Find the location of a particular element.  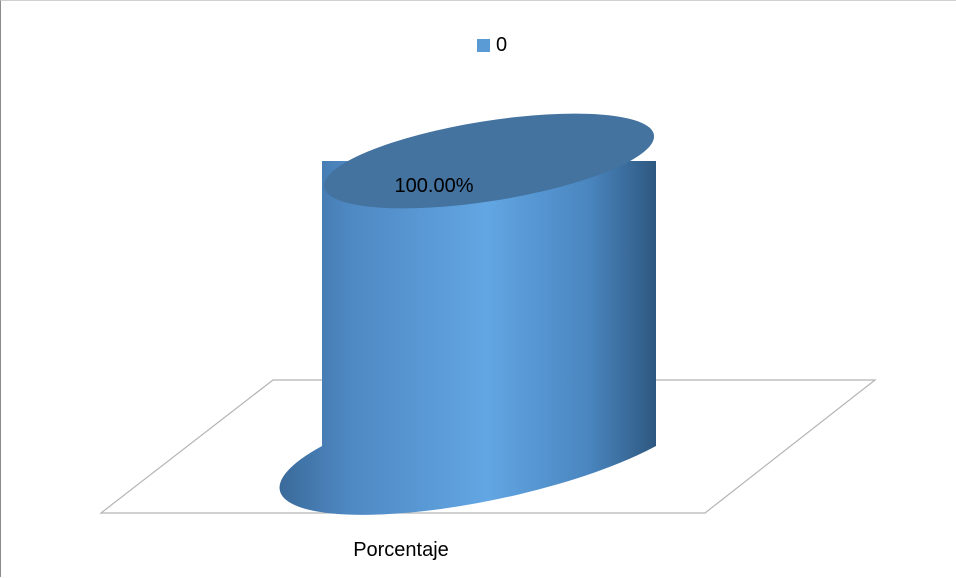

bar-top is located at coordinates (489, 161).